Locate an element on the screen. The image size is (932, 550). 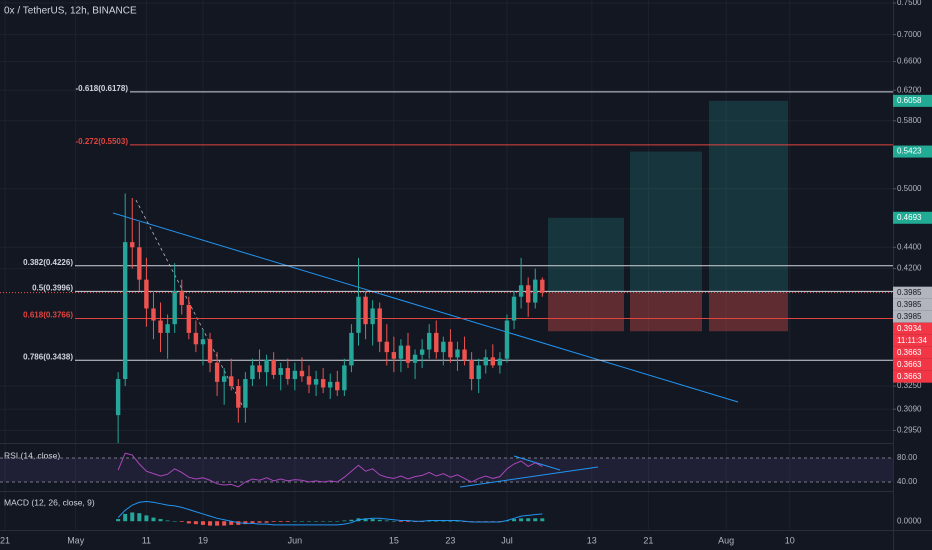
rsi-tick-label: 40.00 is located at coordinates (907, 481).